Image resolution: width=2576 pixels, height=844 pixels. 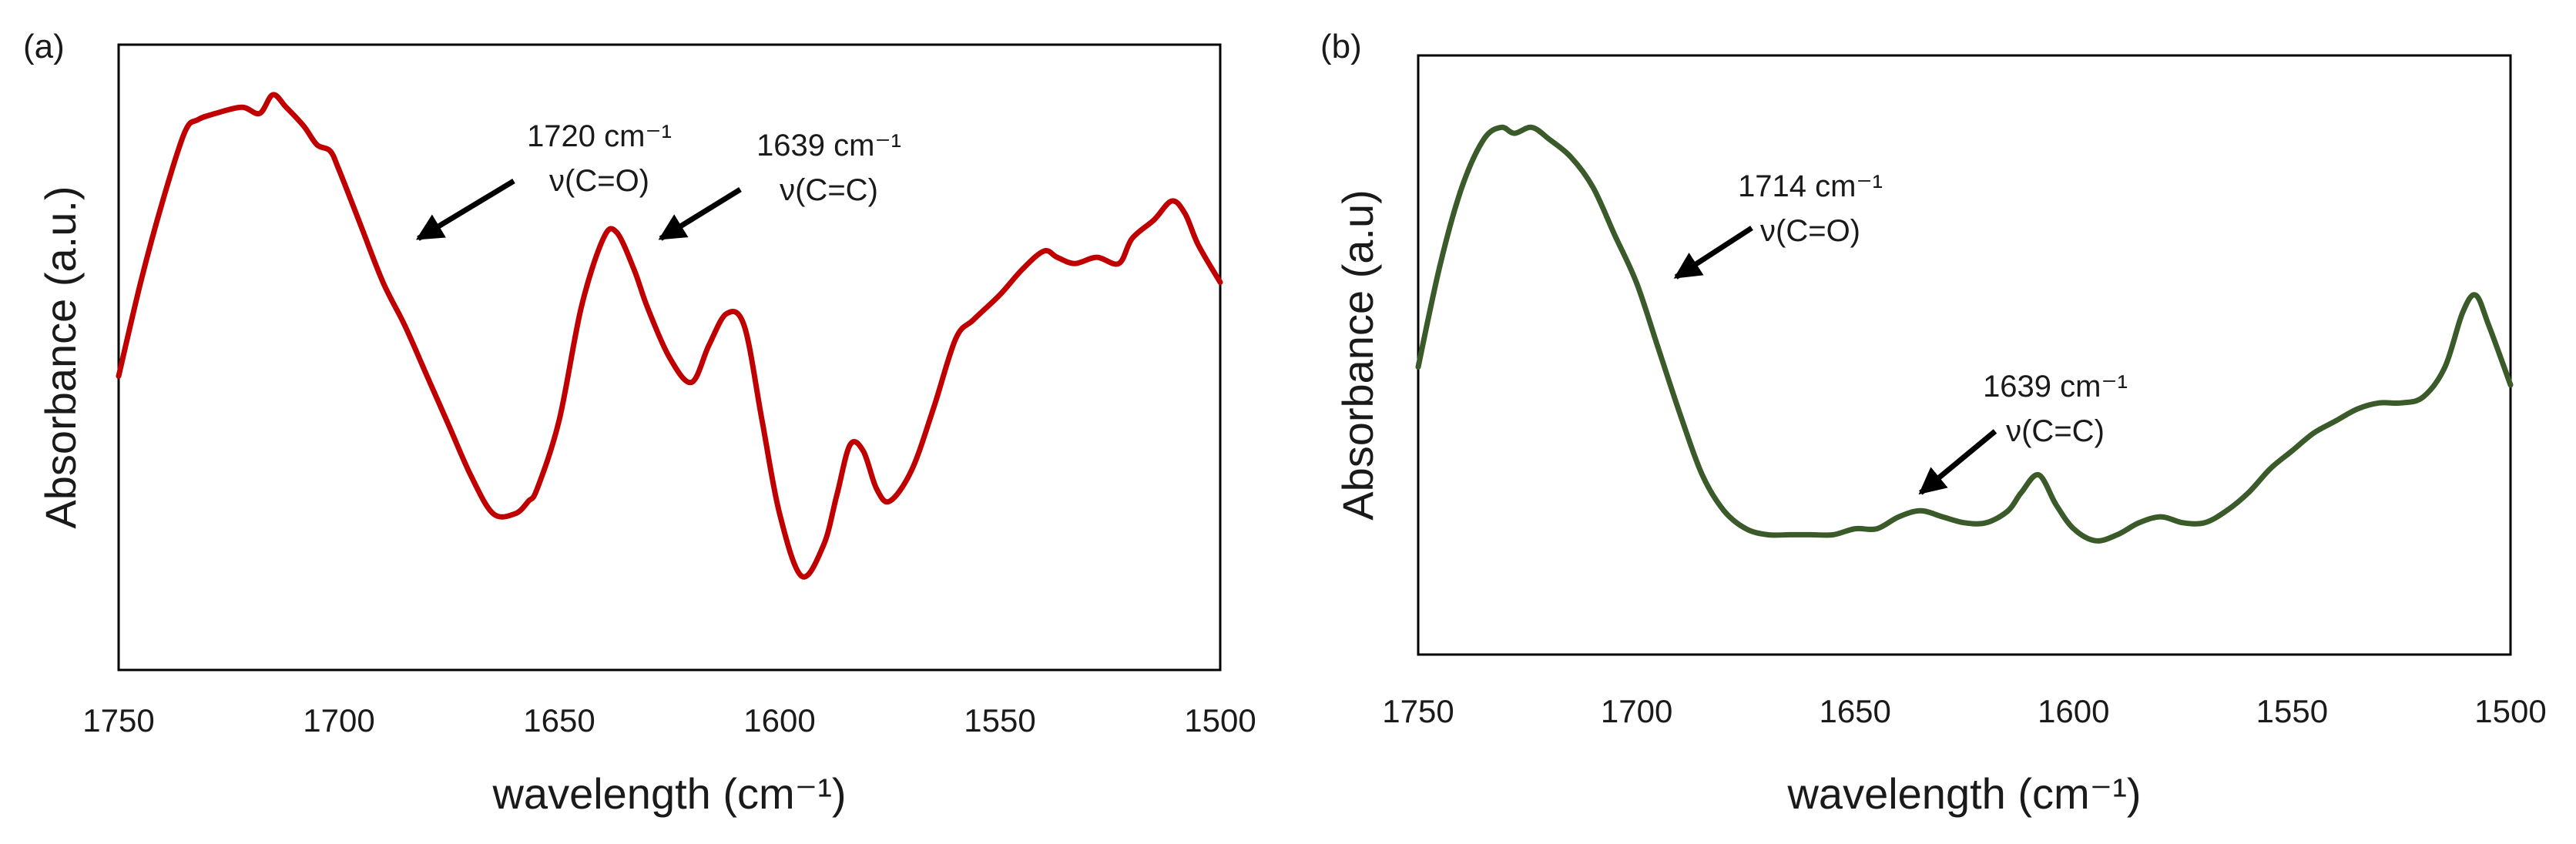 I want to click on panel-label: (a), so click(x=44, y=46).